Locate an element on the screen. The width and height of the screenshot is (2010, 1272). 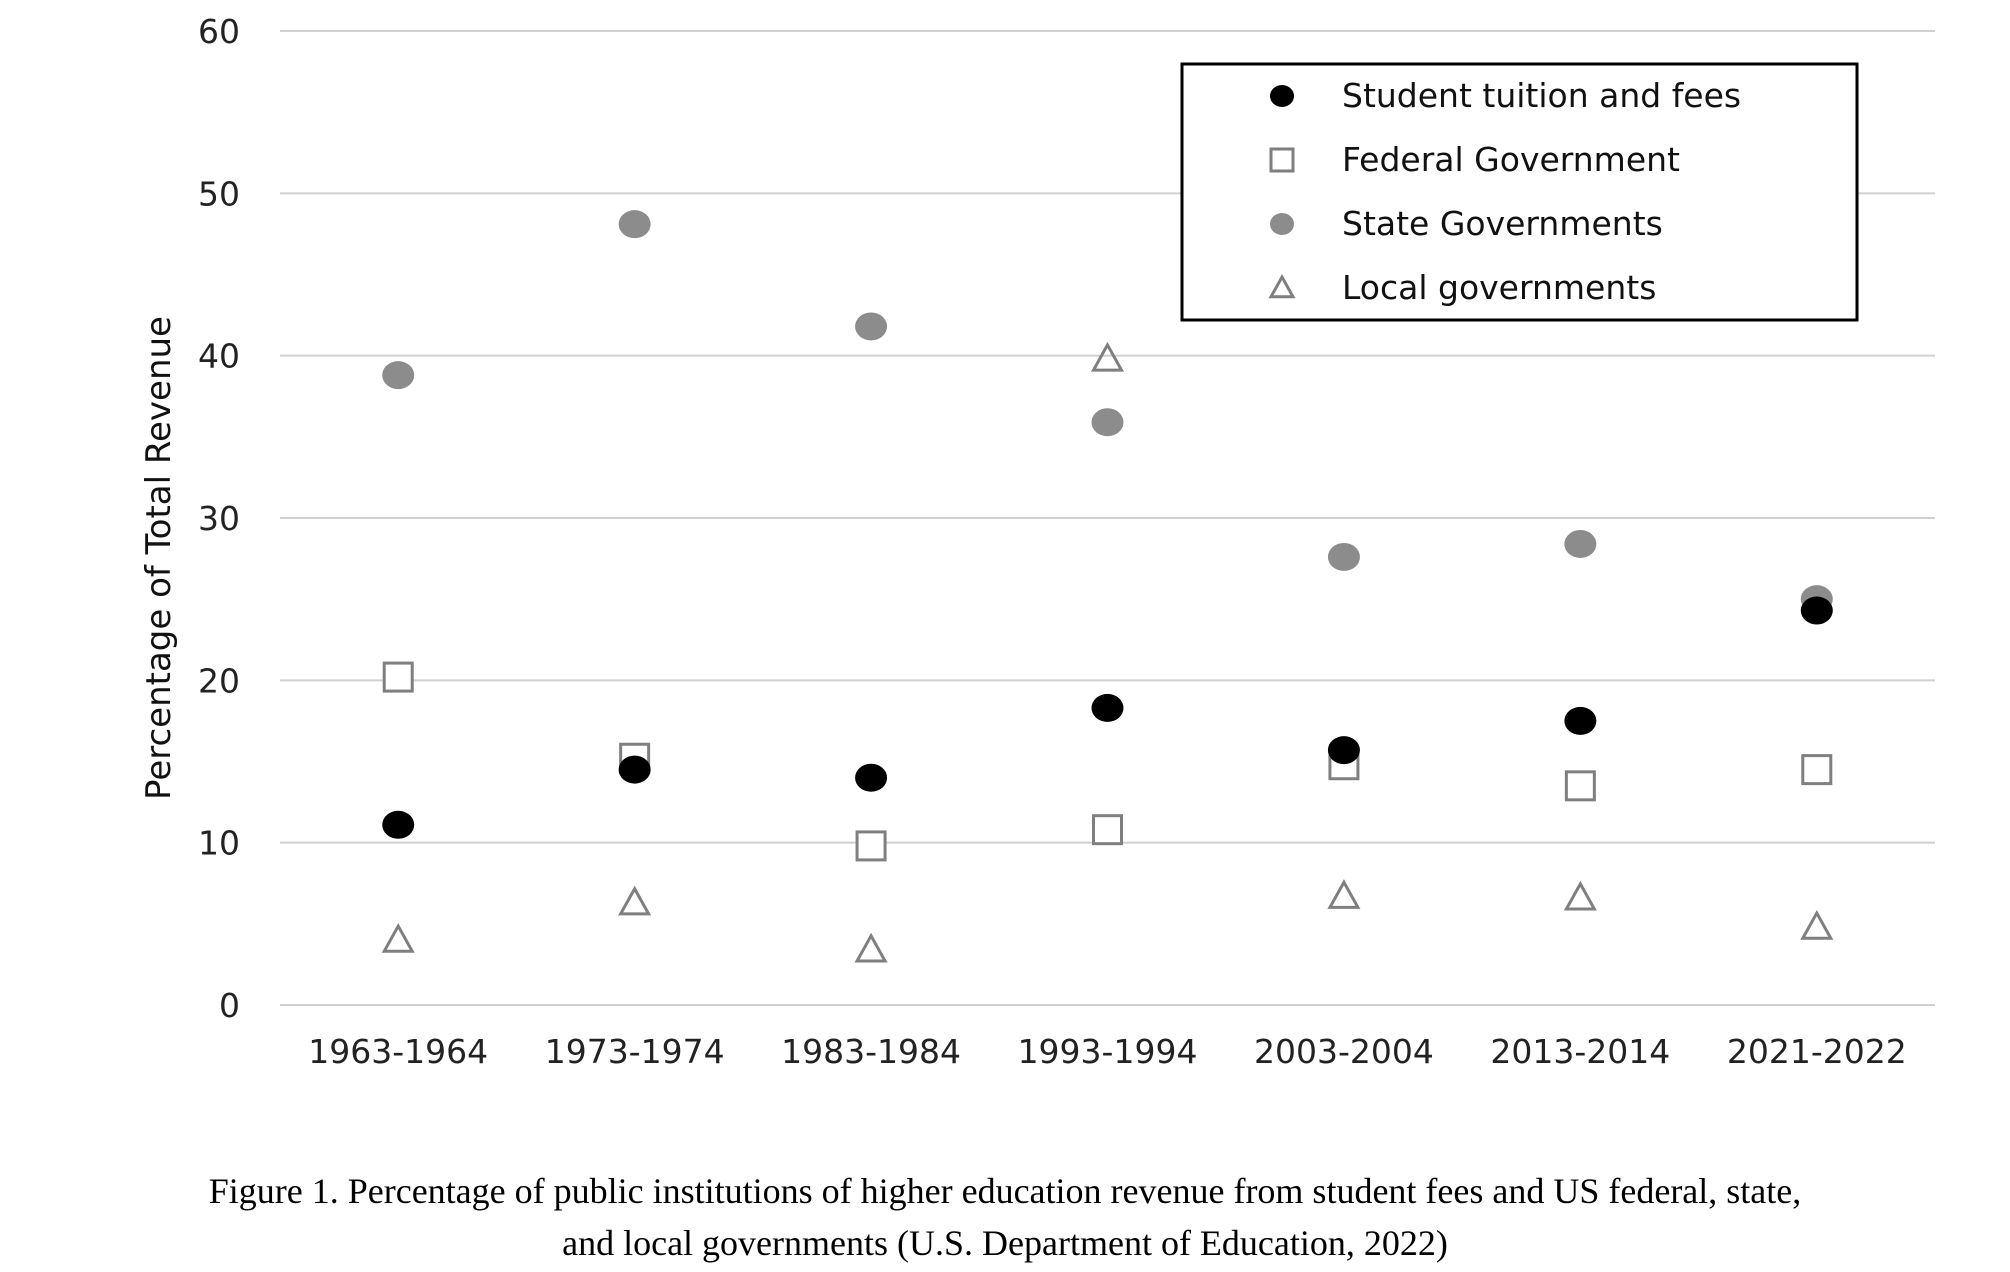
legend-marker-state-governments is located at coordinates (1282, 224).